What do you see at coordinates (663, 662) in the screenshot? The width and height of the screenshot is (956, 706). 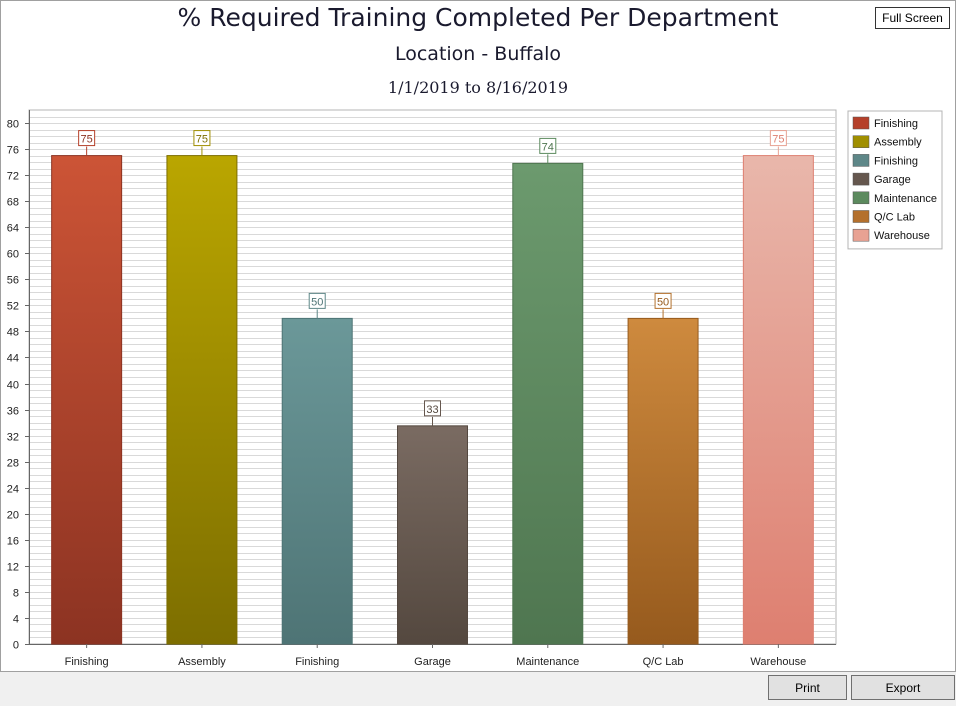 I see `x-tick-label: Q/C Lab` at bounding box center [663, 662].